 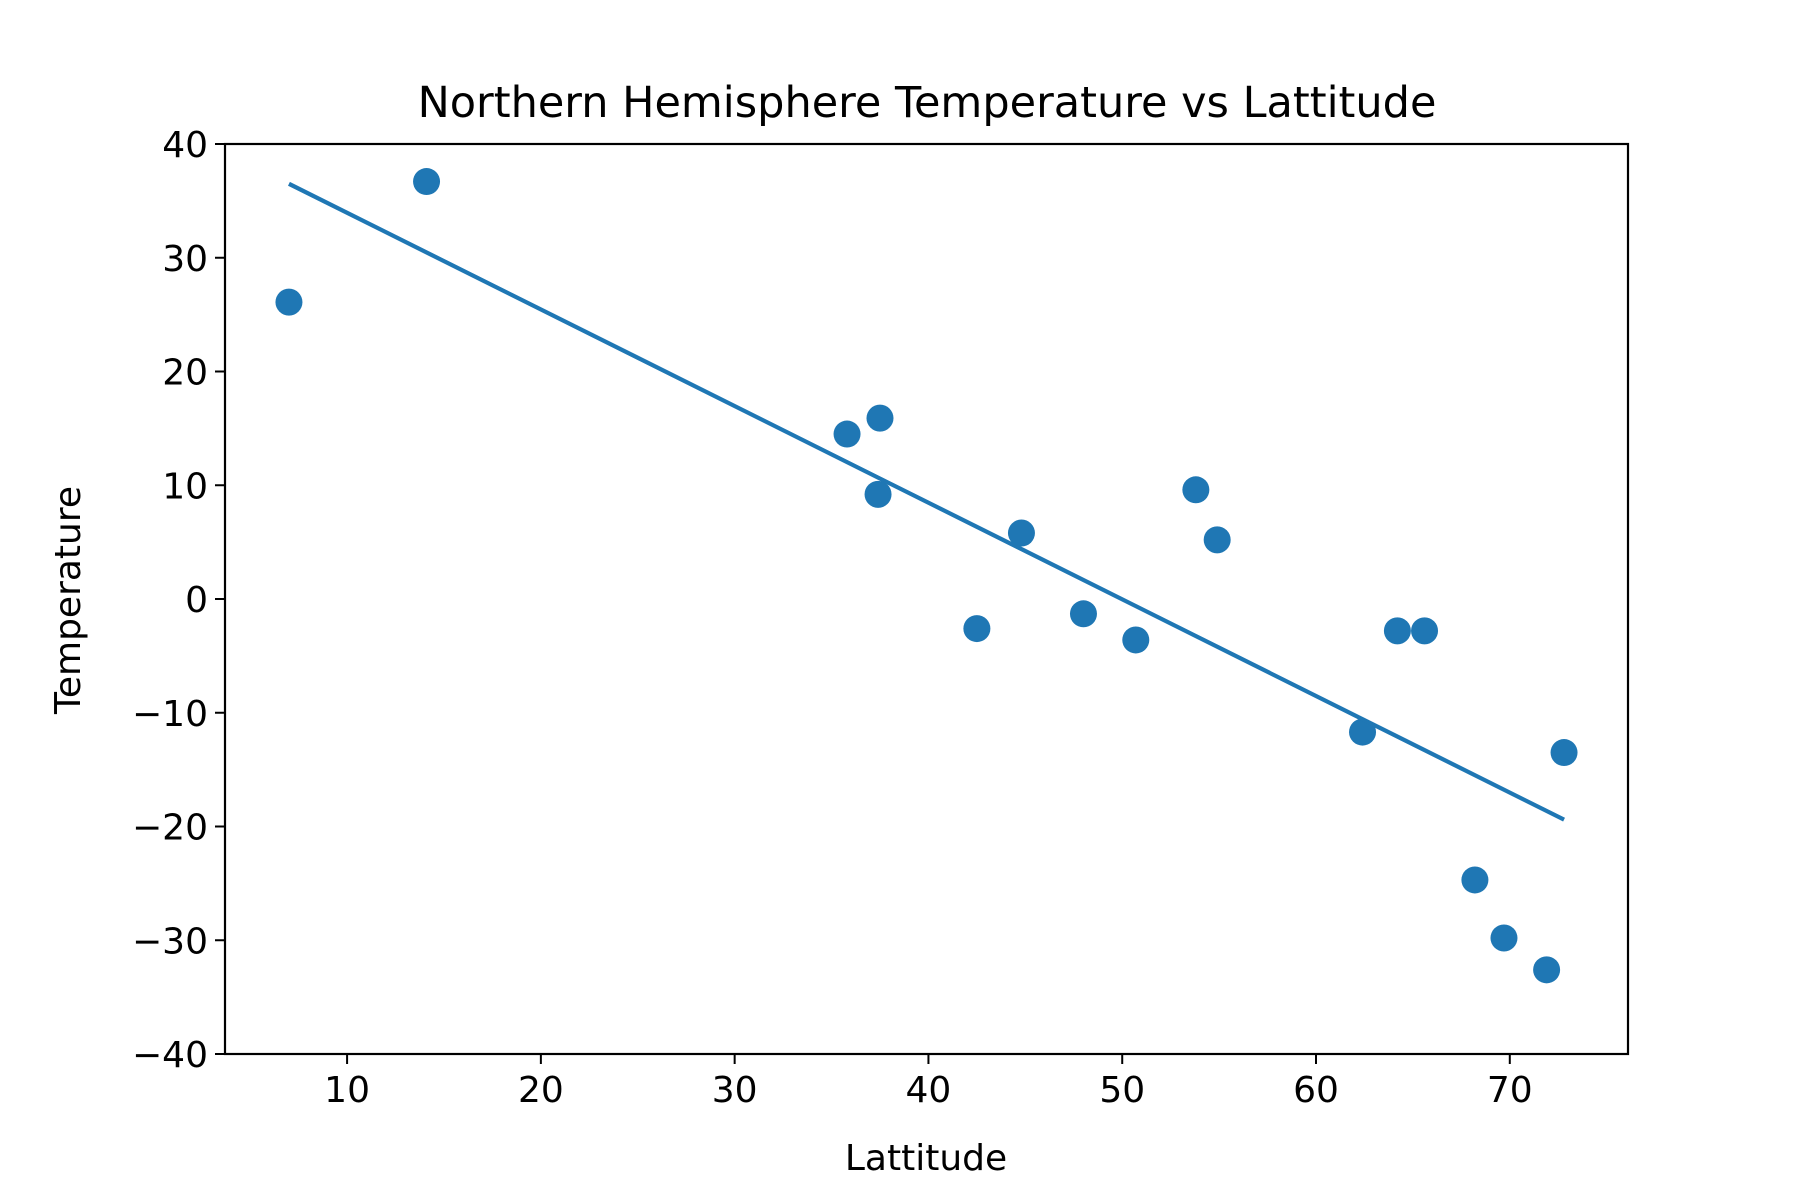 What do you see at coordinates (347, 1090) in the screenshot?
I see `x-tick-label: 10` at bounding box center [347, 1090].